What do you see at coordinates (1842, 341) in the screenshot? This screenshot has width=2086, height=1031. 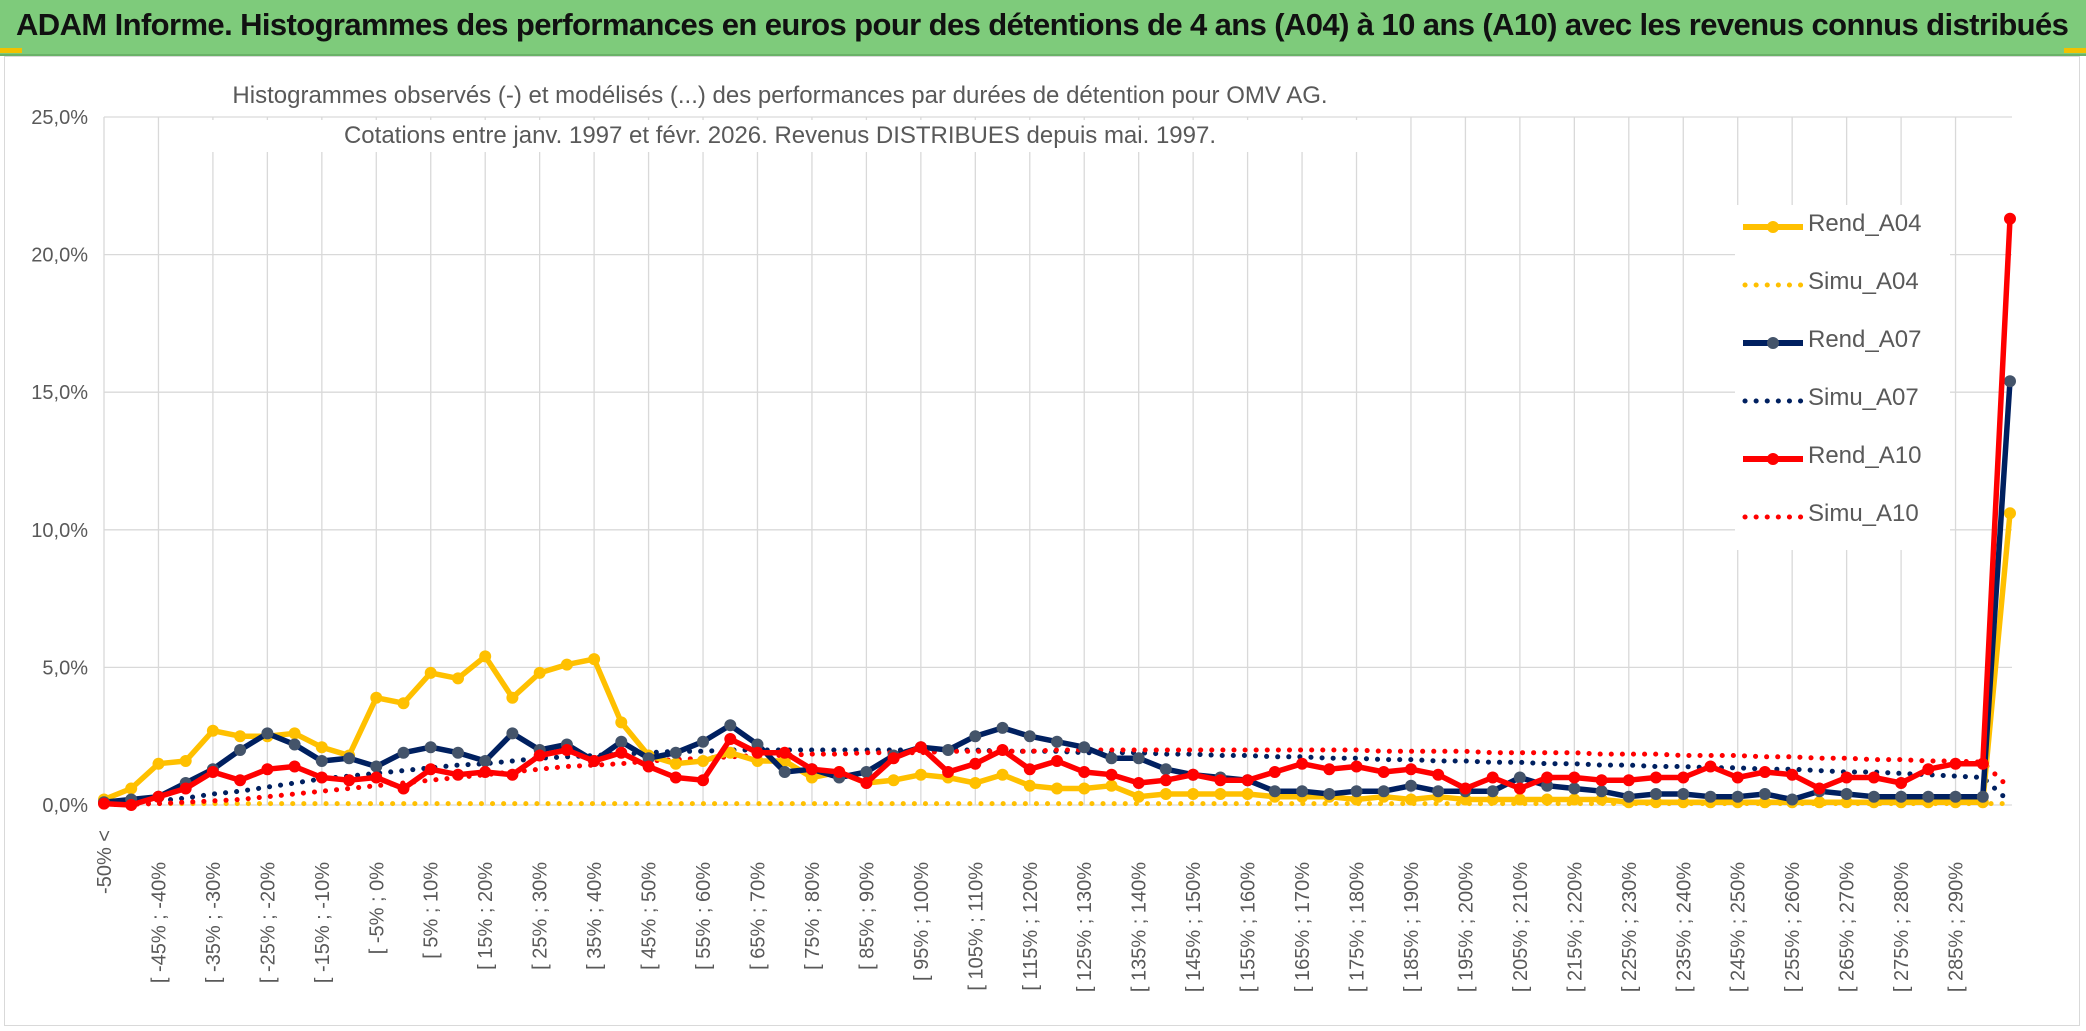 I see `legend-item: Rend_A07` at bounding box center [1842, 341].